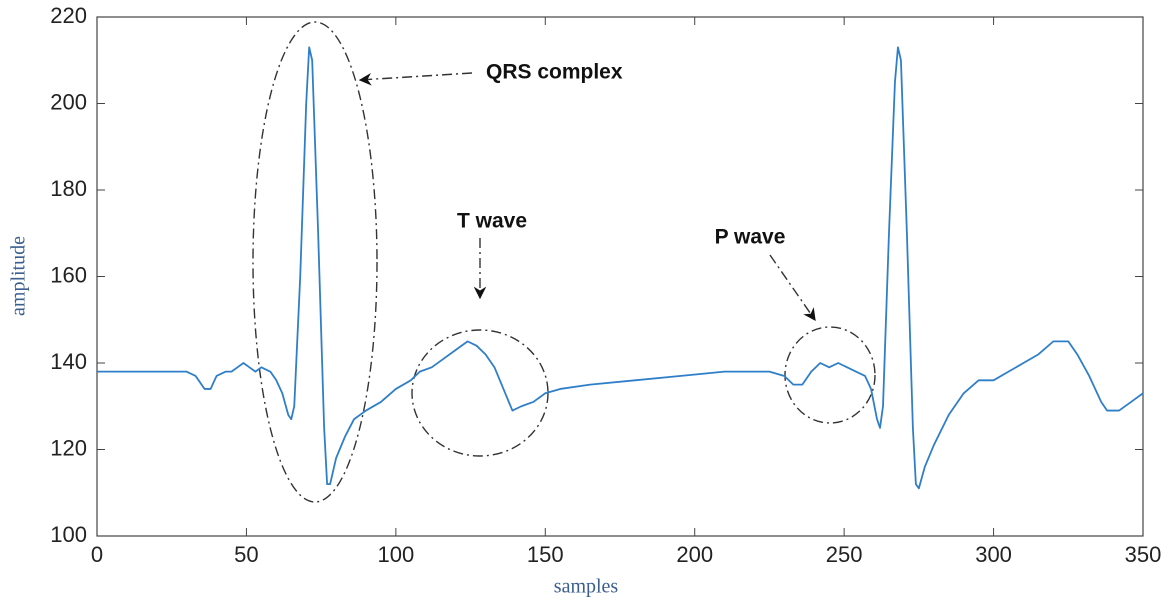  What do you see at coordinates (68, 188) in the screenshot?
I see `y-tick-label: 180` at bounding box center [68, 188].